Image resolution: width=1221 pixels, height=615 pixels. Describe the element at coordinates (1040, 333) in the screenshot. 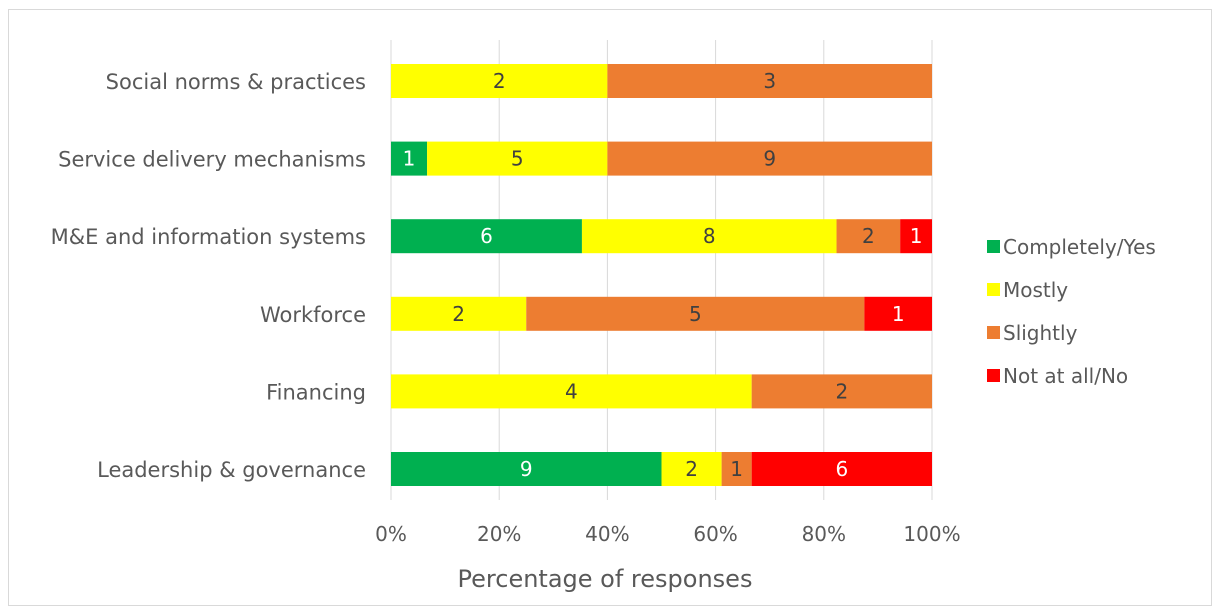

I see `legend-label: Slightly` at that location.